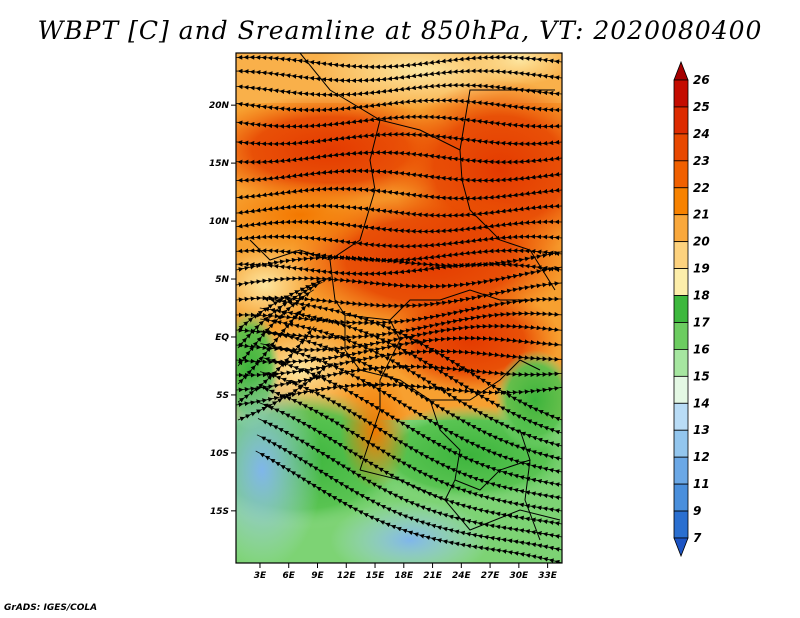  Describe the element at coordinates (701, 161) in the screenshot. I see `colorbar-label: 23` at that location.